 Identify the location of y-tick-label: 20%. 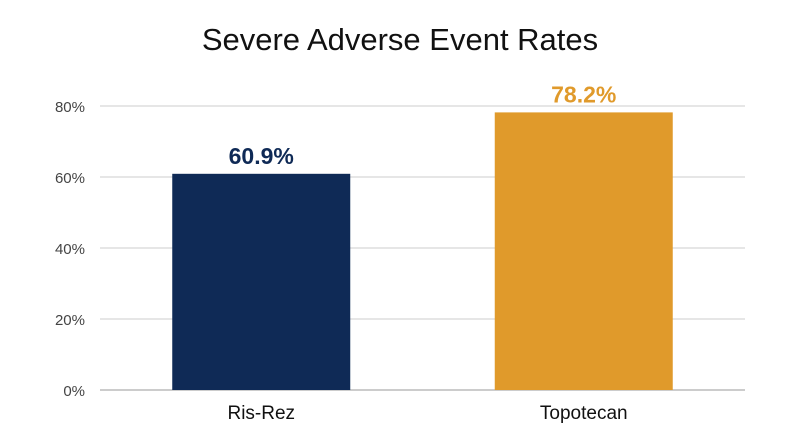
(70, 320).